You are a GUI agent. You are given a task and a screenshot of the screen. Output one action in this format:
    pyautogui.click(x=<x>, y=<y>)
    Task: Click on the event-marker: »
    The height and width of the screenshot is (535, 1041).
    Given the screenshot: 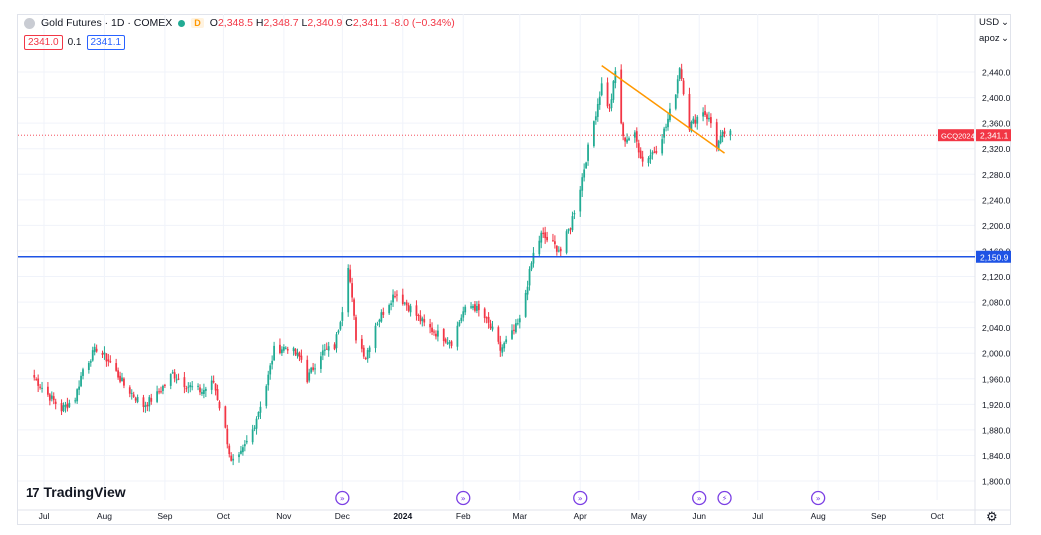 What is the action you would take?
    pyautogui.click(x=463, y=498)
    